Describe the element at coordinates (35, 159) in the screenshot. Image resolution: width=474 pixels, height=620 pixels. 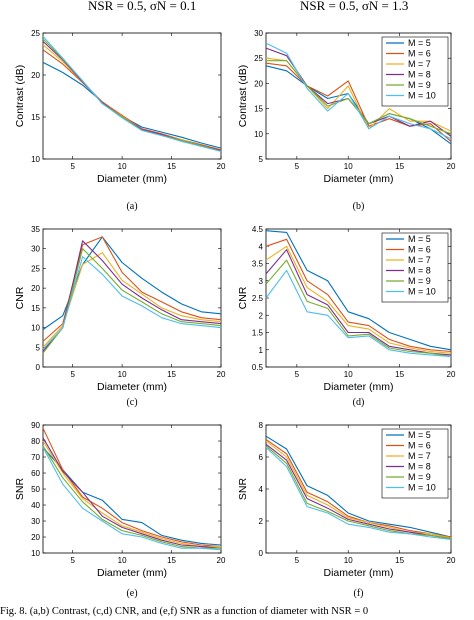
I see `panel-a-ytick-label: 10` at that location.